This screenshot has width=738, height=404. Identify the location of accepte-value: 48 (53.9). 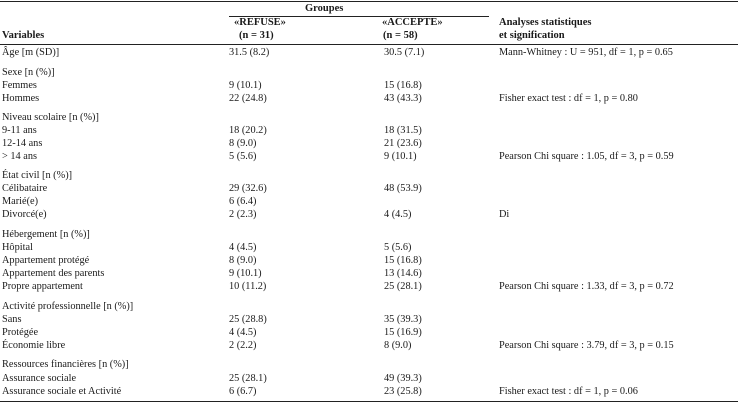
(403, 188).